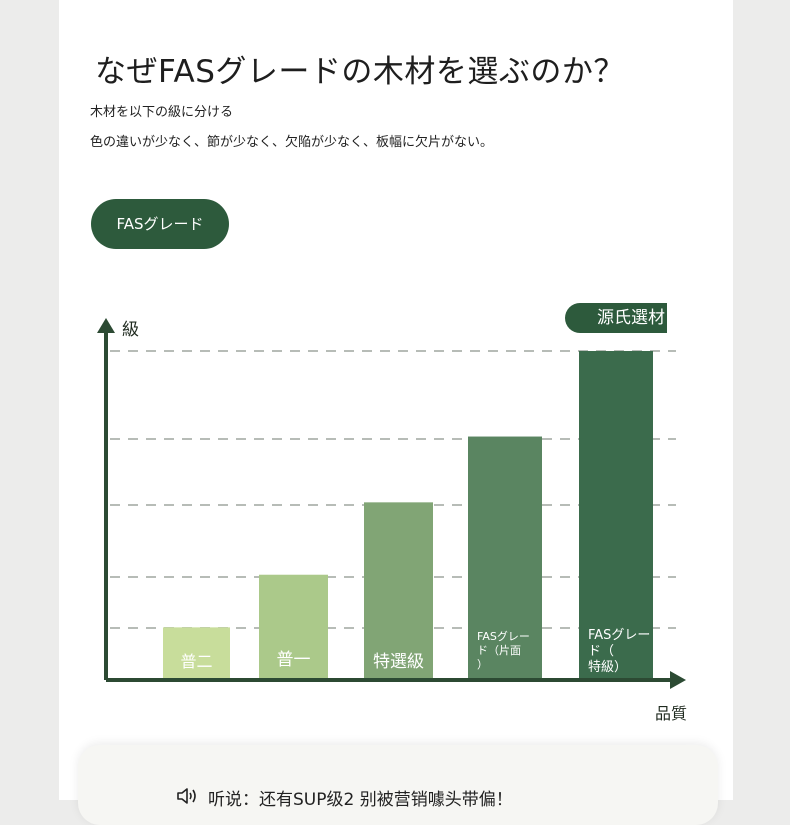 The image size is (790, 825). I want to click on bar-label-4: FASグレー ド（片面）, so click(505, 651).